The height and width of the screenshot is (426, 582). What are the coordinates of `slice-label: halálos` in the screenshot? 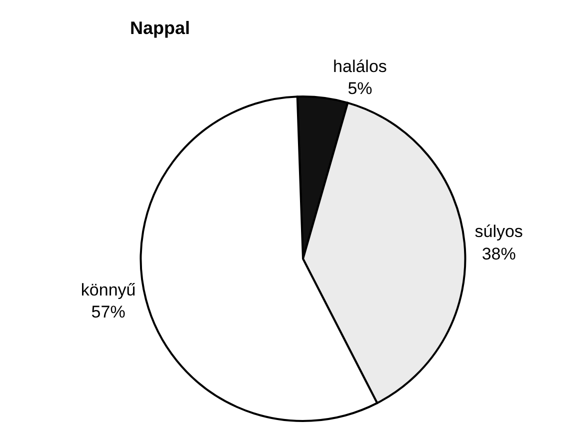 It's located at (360, 66).